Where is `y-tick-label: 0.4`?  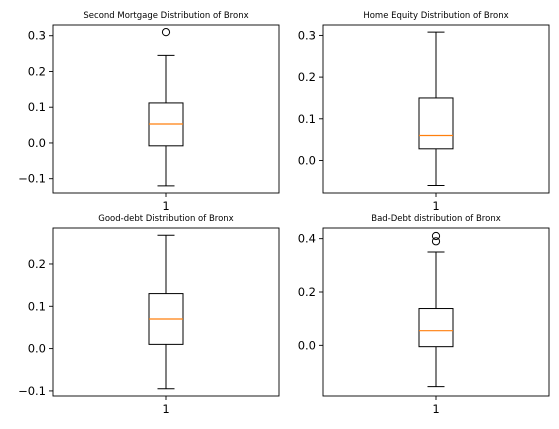
y-tick-label: 0.4 is located at coordinates (307, 239).